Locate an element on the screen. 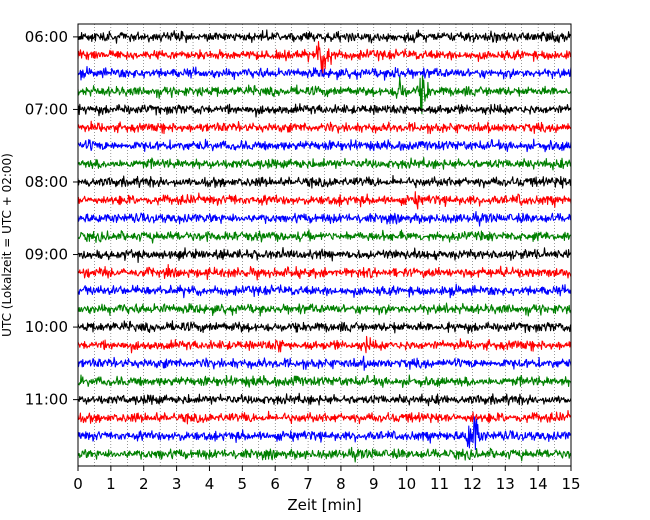 Image resolution: width=650 pixels, height=520 pixels. y-axis-label: UTC (Lokalzeit = UTC + 02:00) is located at coordinates (7, 245).